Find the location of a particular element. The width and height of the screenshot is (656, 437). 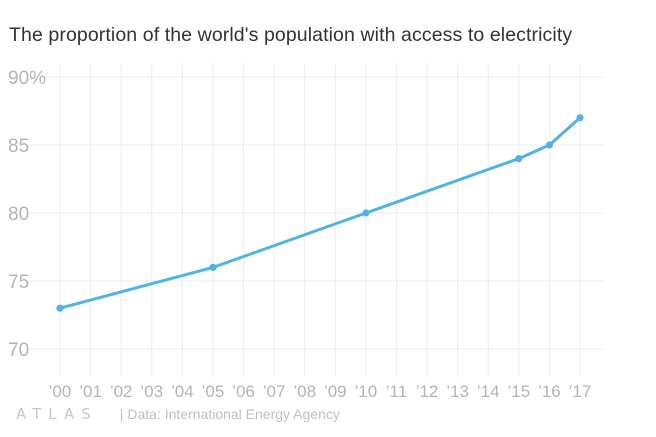

x-tick-label: ’17 is located at coordinates (580, 391).